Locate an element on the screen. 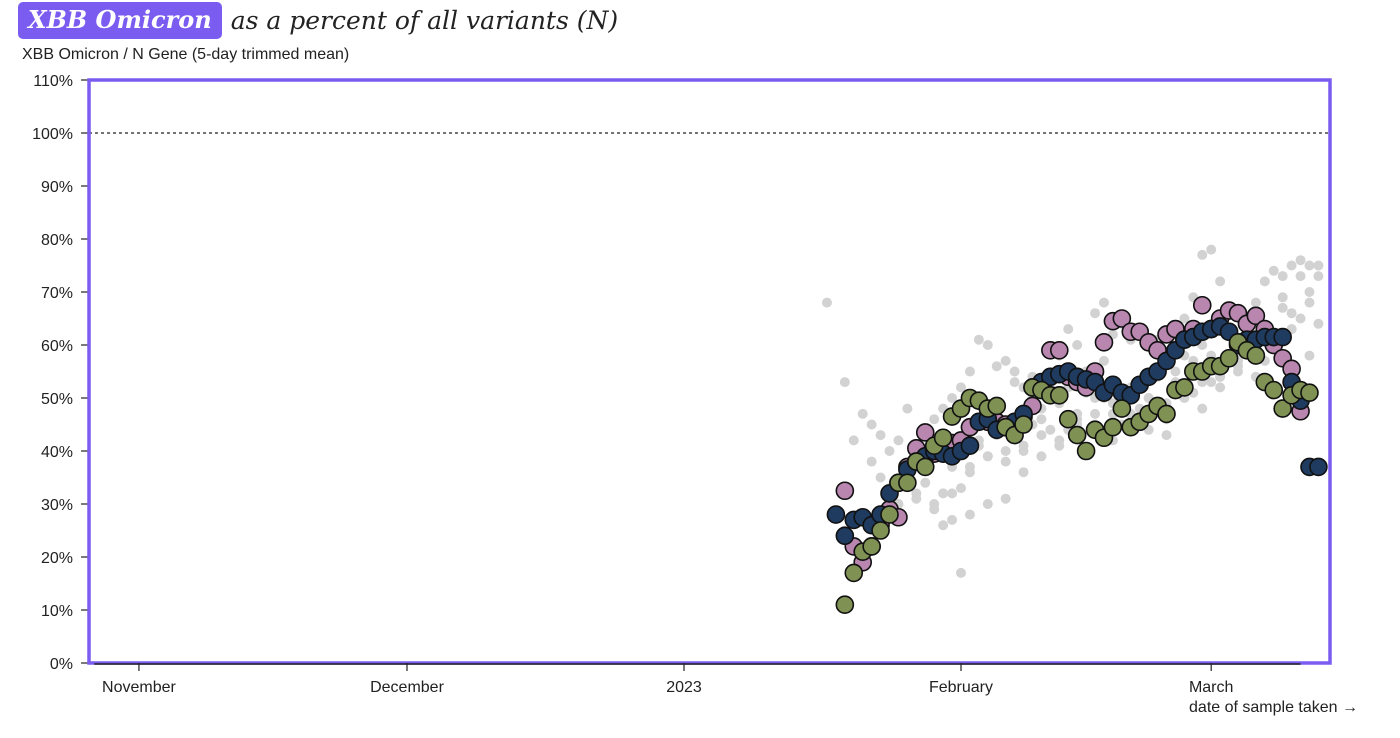  y-tick-label: 50% is located at coordinates (57, 399).